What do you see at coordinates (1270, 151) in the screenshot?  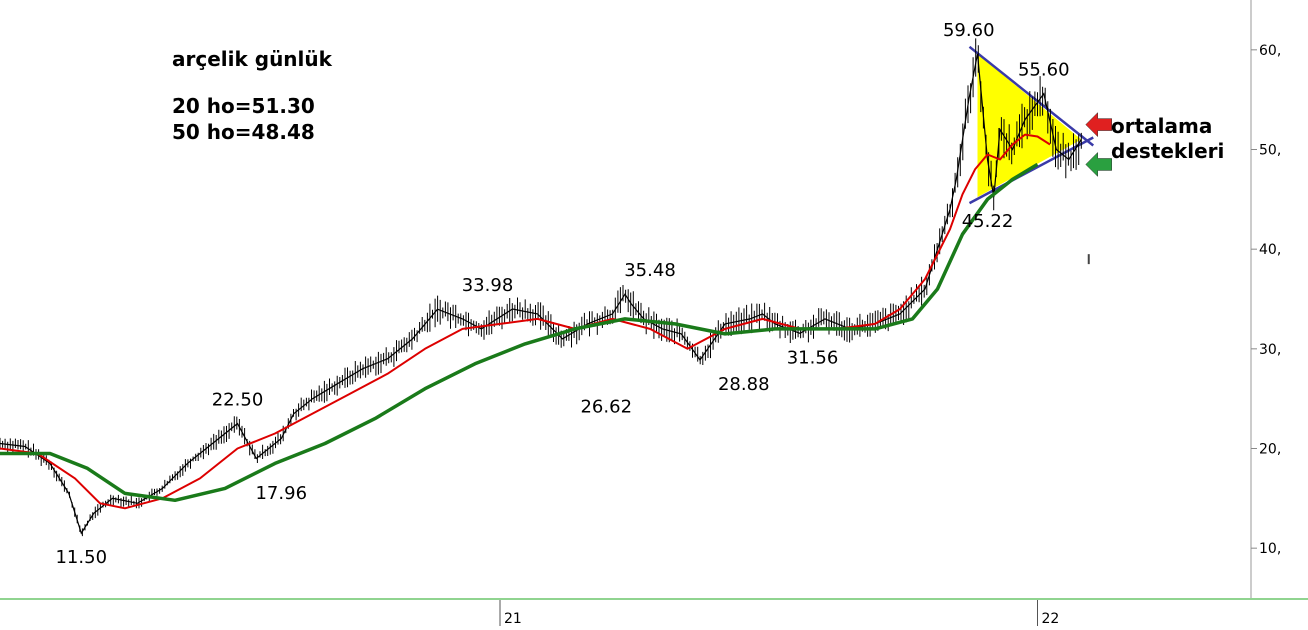 I see `y-tick-label: 50,` at bounding box center [1270, 151].